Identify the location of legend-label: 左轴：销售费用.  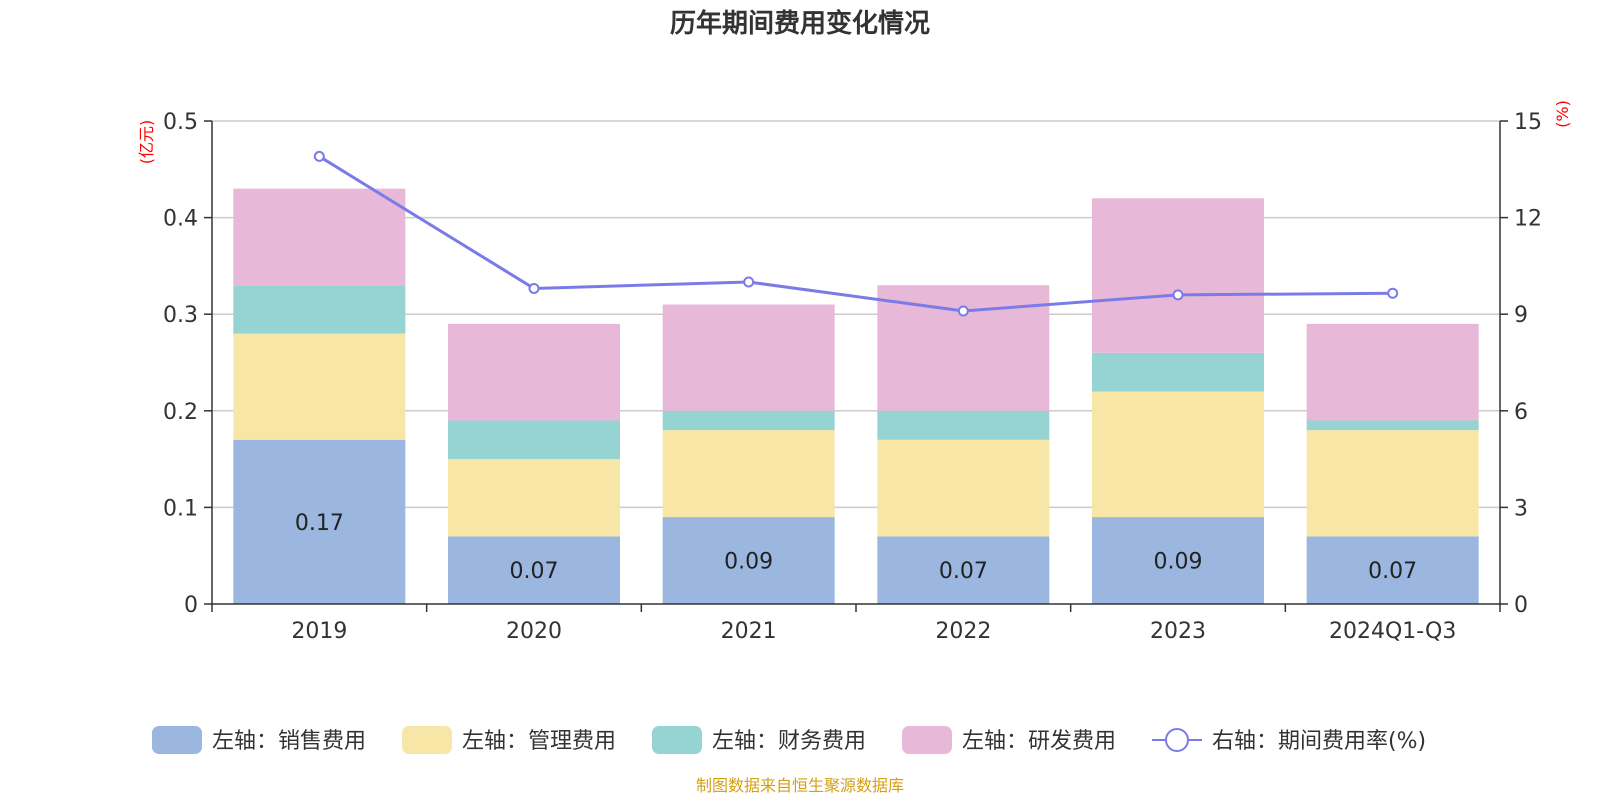
(289, 741).